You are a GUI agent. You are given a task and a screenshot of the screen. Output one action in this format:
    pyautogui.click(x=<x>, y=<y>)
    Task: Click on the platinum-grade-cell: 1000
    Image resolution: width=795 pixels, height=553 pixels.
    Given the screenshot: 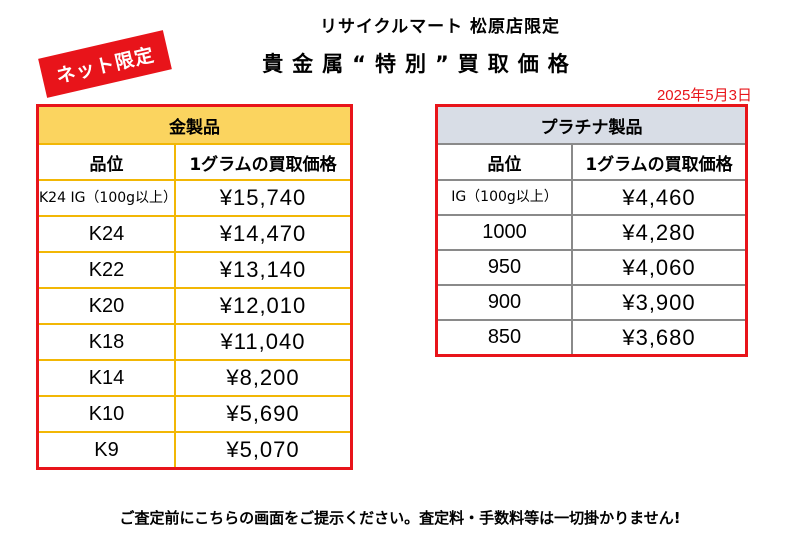 What is the action you would take?
    pyautogui.click(x=504, y=232)
    